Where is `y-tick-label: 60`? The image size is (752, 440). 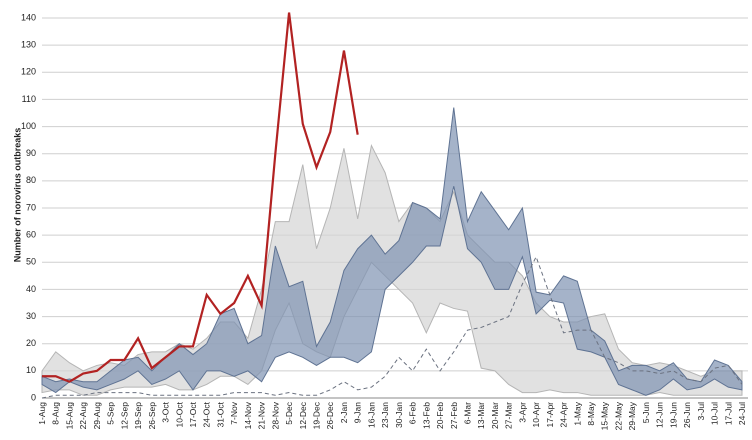 y-tick-label: 60 is located at coordinates (31, 235).